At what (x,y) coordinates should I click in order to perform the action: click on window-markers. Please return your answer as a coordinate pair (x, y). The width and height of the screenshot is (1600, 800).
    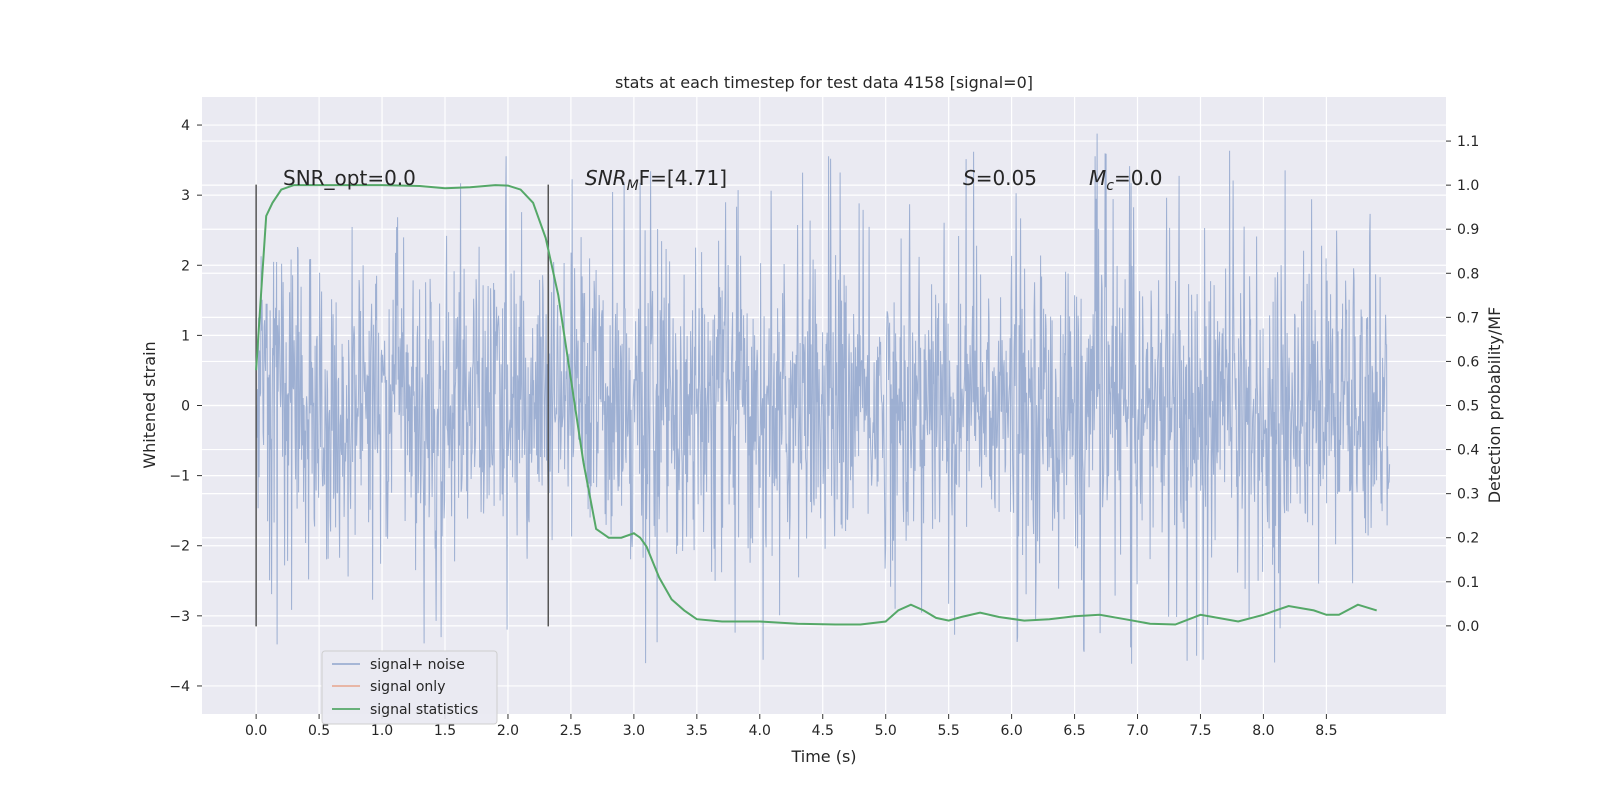
    Looking at the image, I should click on (402, 405).